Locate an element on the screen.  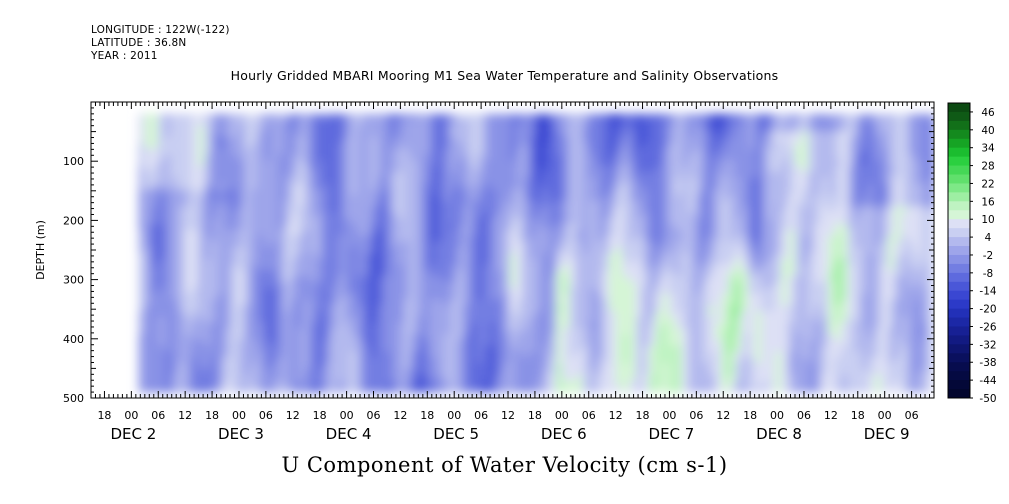
y-tick-label: 100 is located at coordinates (73, 161).